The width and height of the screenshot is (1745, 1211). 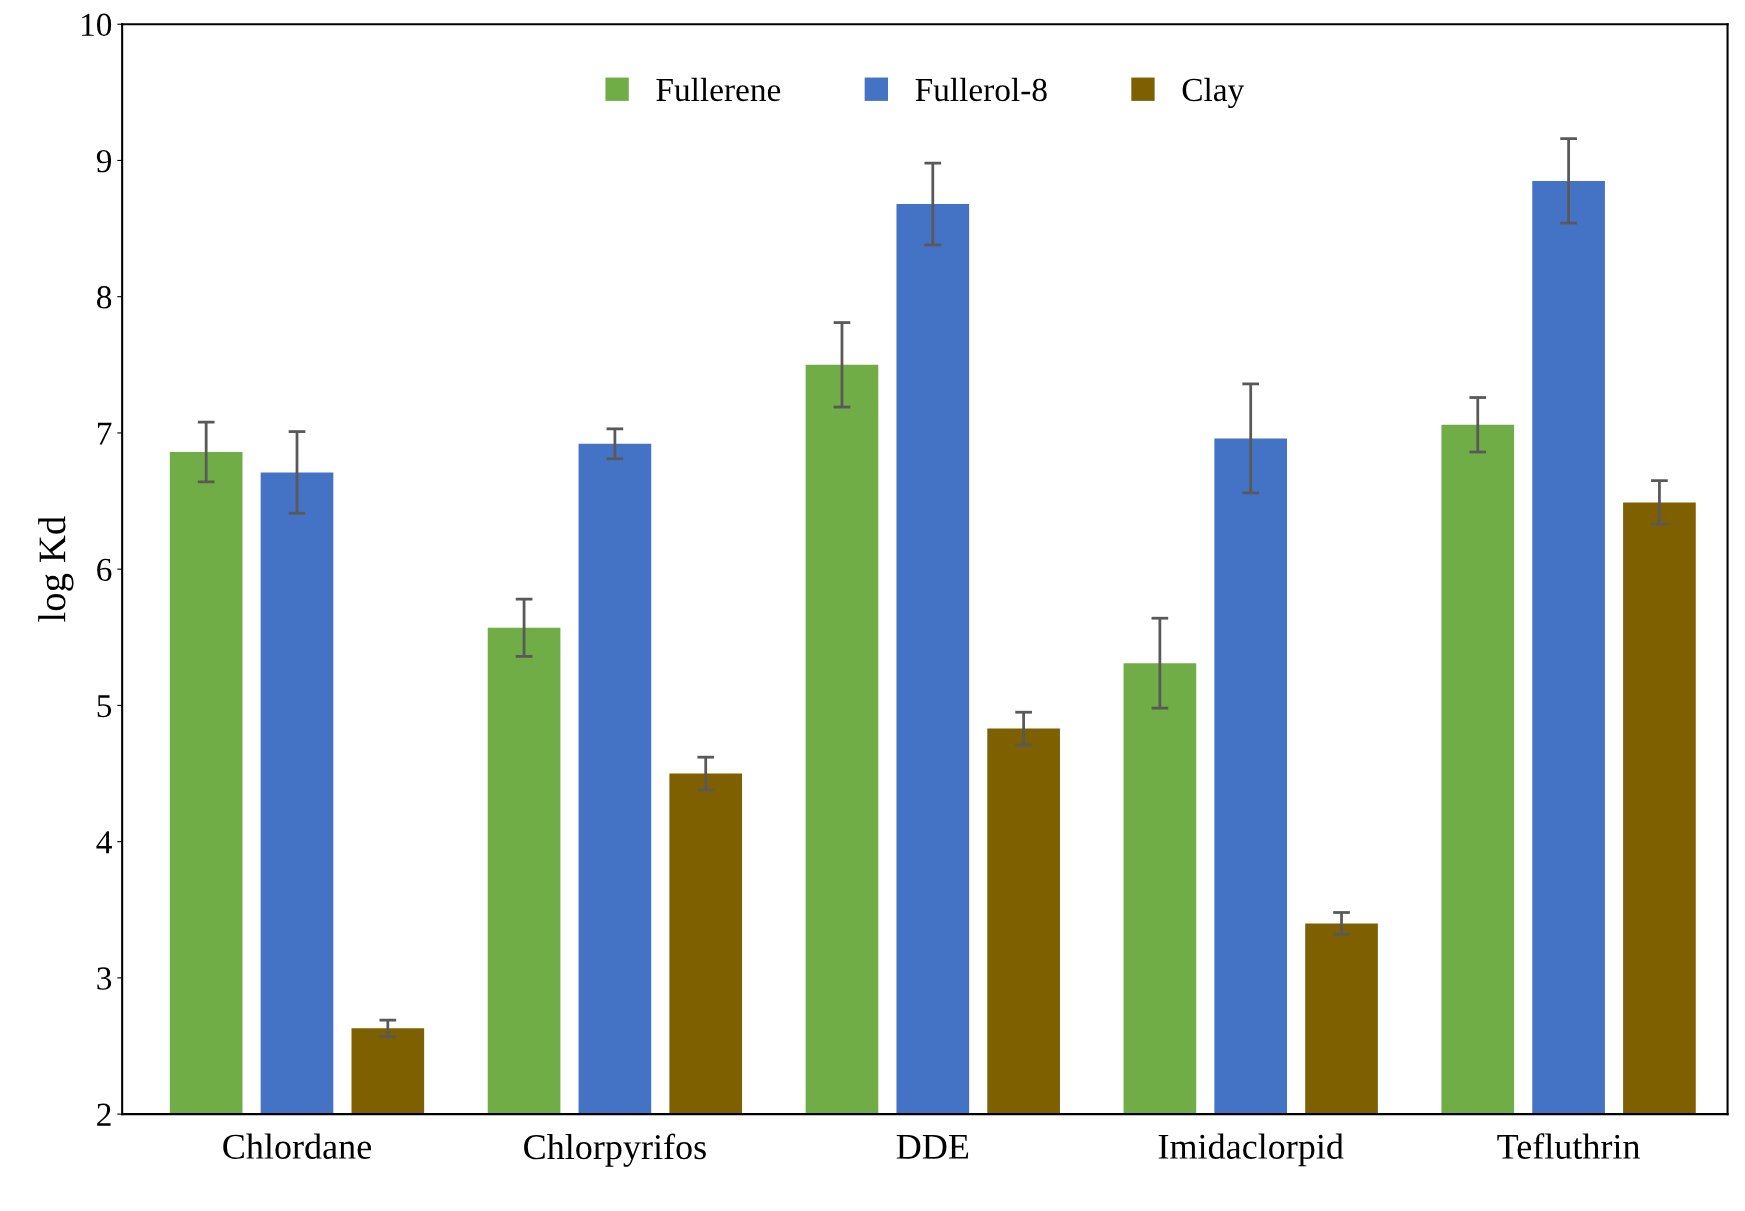 I want to click on x-tick-label: Chlorpyrifos, so click(x=615, y=1150).